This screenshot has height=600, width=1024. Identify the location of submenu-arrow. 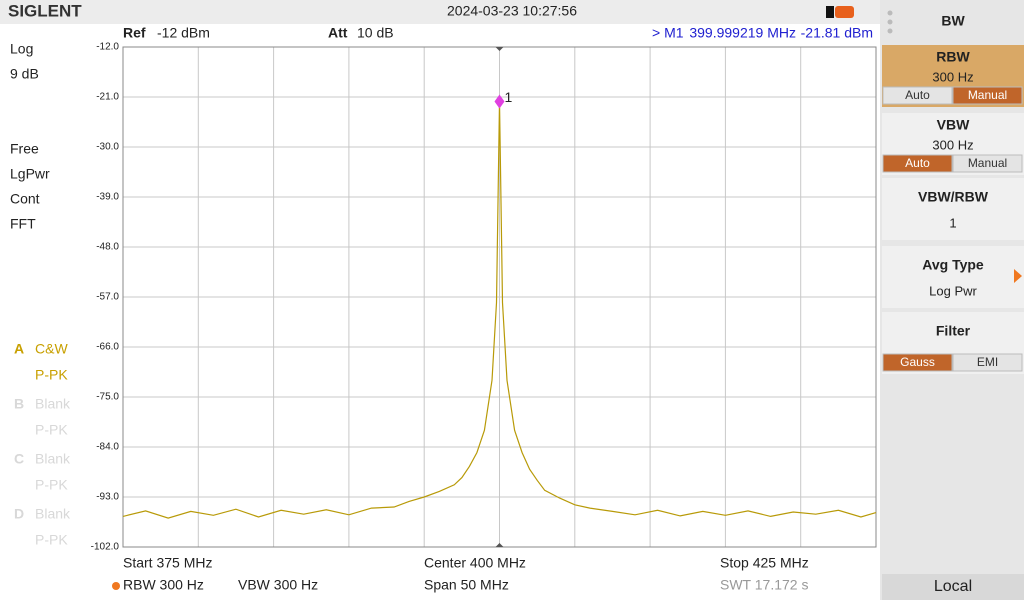
(1018, 276).